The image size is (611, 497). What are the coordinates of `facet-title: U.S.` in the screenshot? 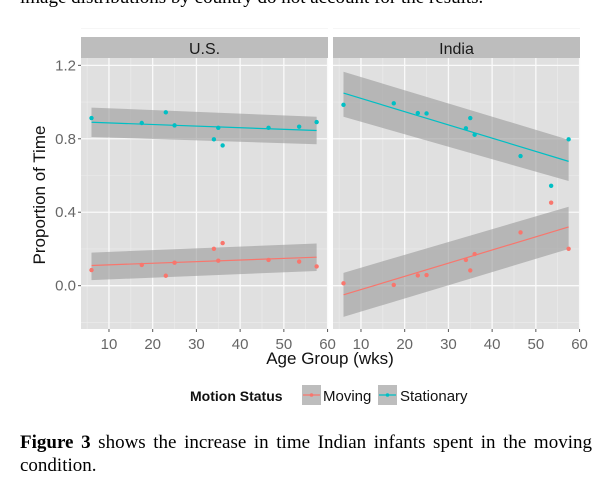 It's located at (204, 49).